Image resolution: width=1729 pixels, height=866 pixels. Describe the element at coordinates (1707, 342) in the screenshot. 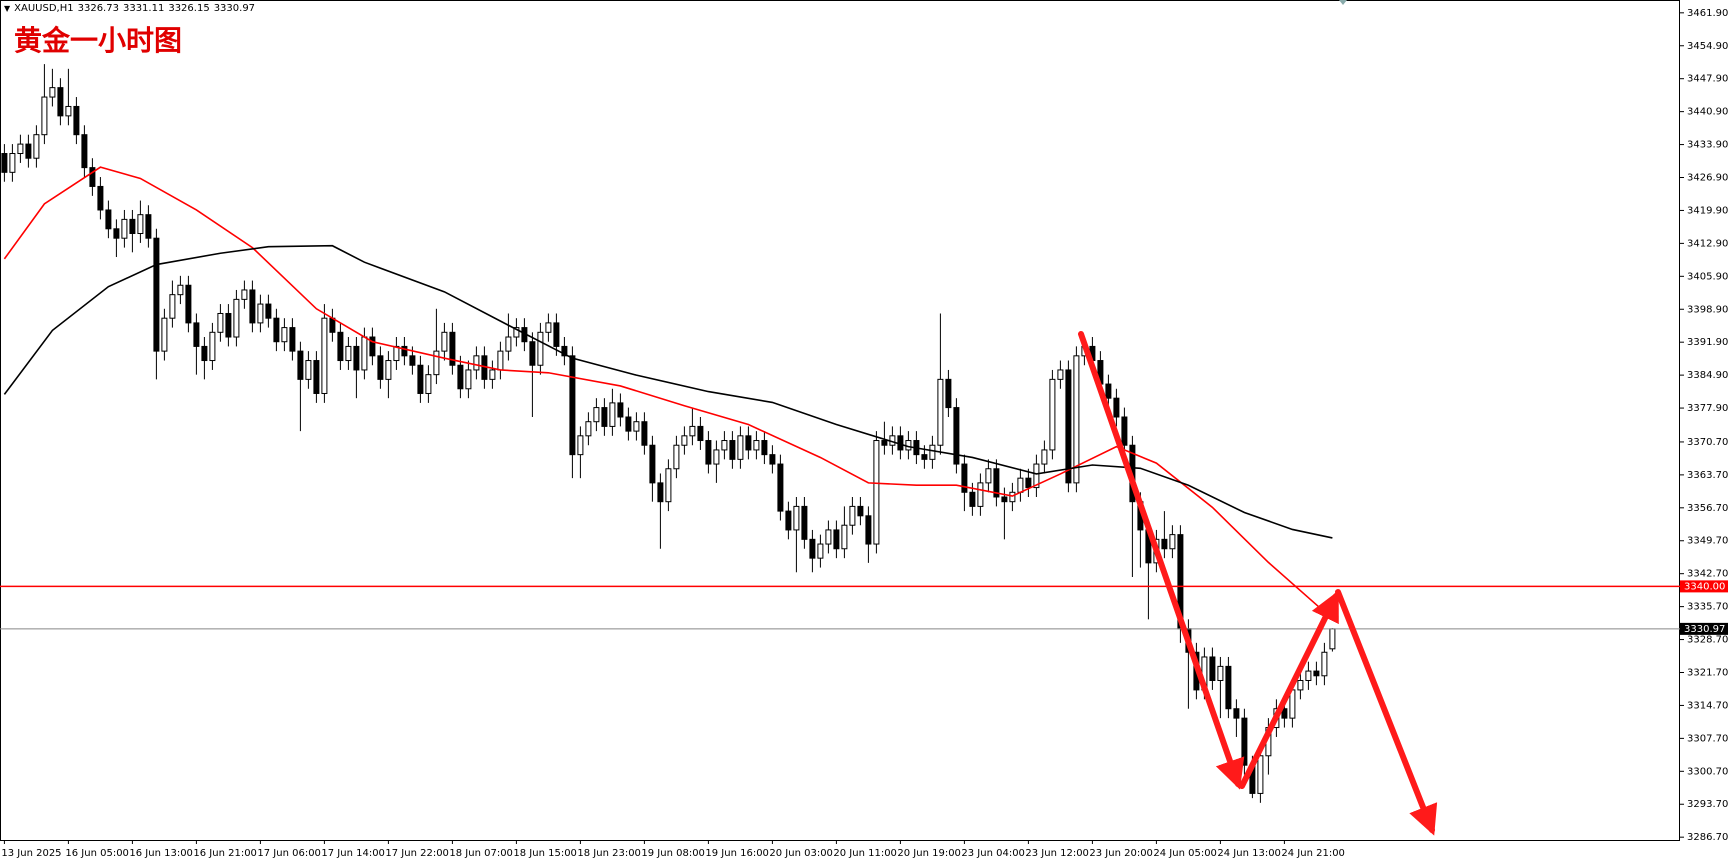

I see `y-tick-label: 3391.90` at that location.